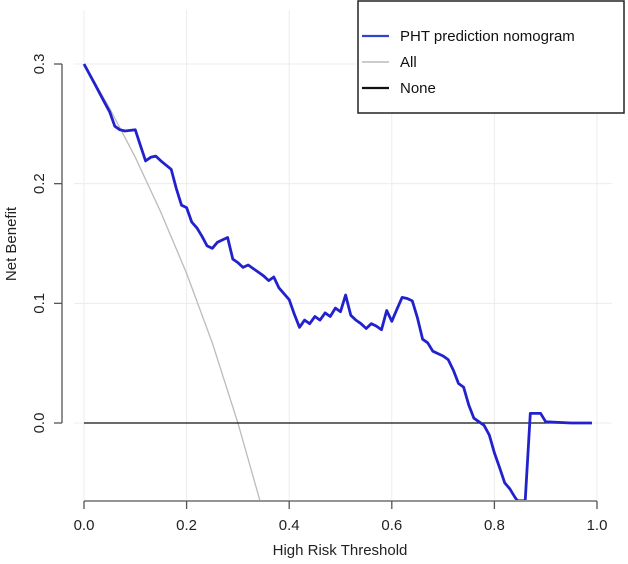 Image resolution: width=628 pixels, height=564 pixels. Describe the element at coordinates (47, 244) in the screenshot. I see `y-axis: 0.0 0.1 0.2 0.3` at that location.